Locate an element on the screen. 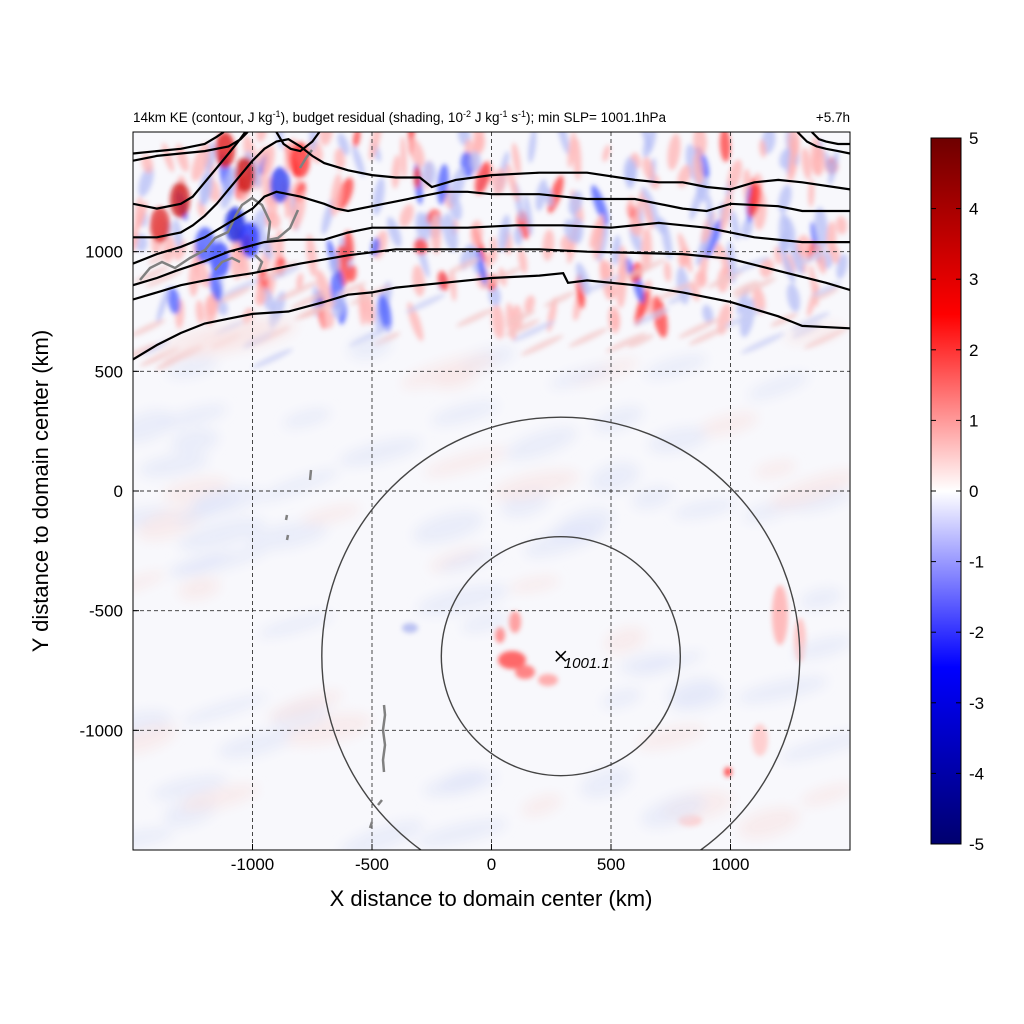  x-tick-label: 0 is located at coordinates (491, 864).